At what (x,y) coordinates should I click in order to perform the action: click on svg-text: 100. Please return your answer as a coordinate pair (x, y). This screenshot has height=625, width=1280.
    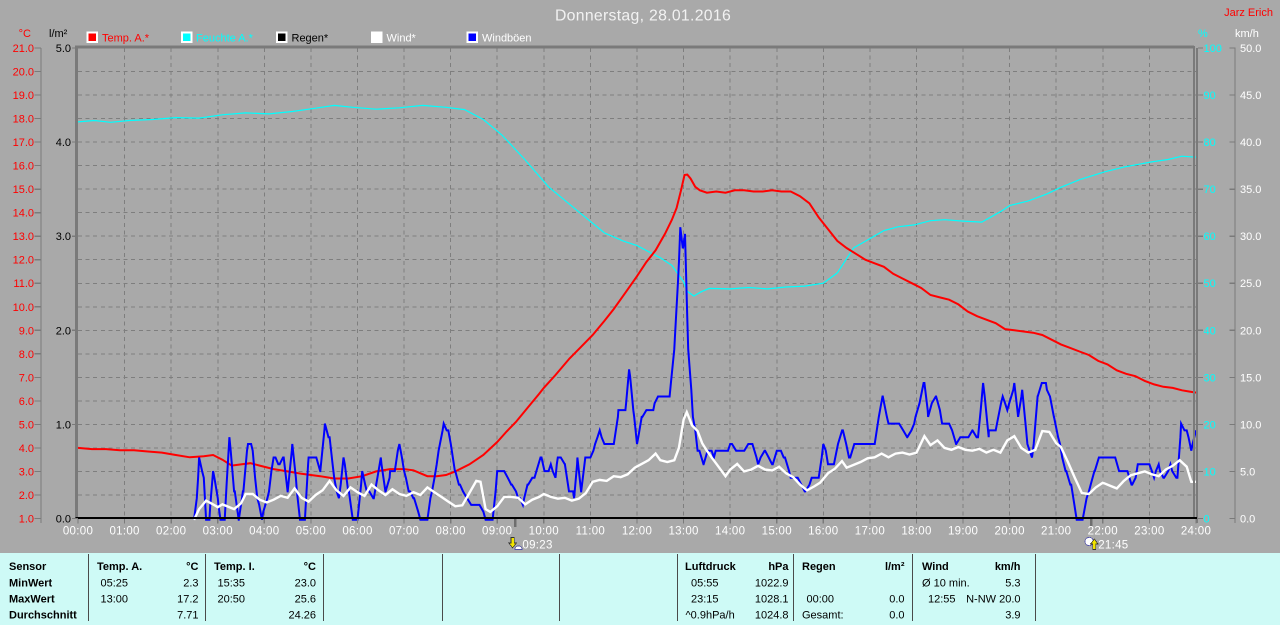
    Looking at the image, I should click on (1213, 49).